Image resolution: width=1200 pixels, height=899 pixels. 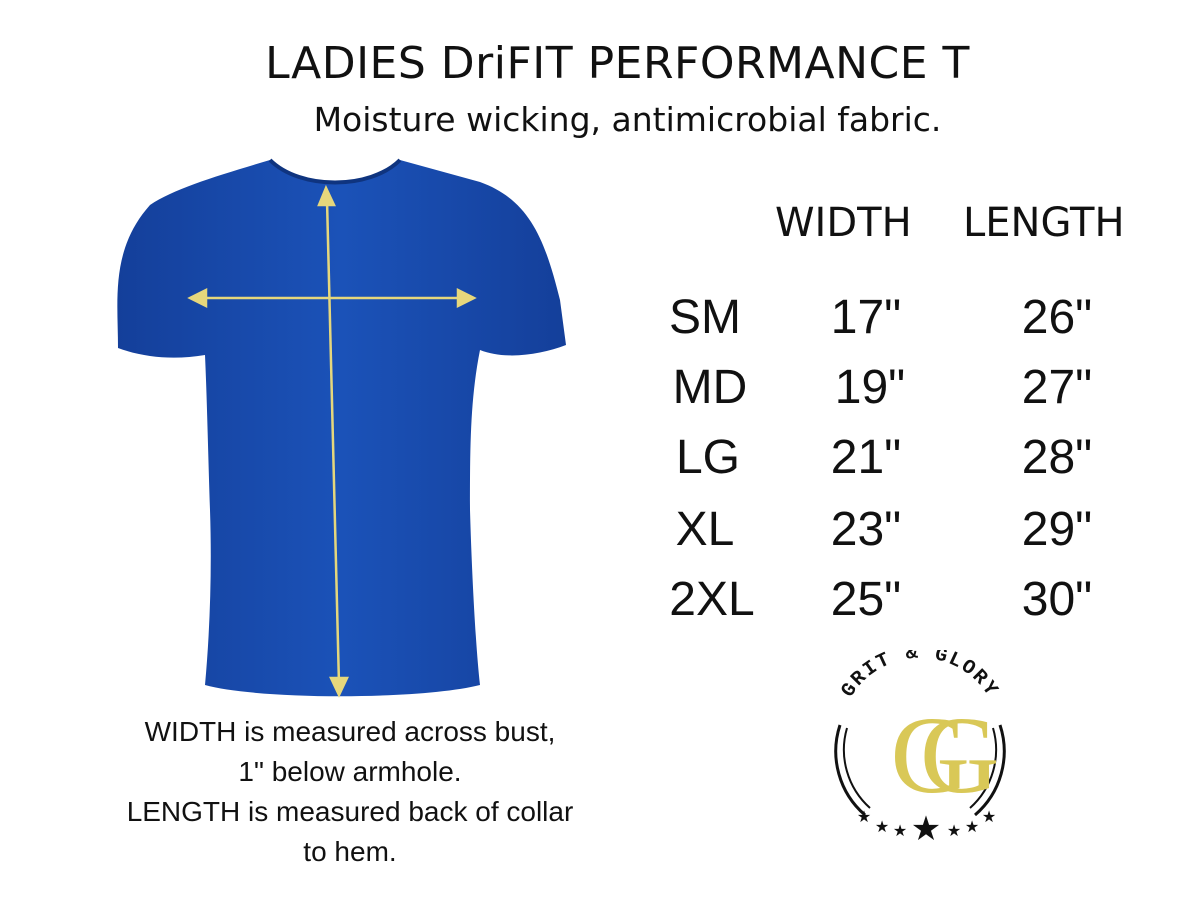 What do you see at coordinates (705, 317) in the screenshot?
I see `size-label: SM` at bounding box center [705, 317].